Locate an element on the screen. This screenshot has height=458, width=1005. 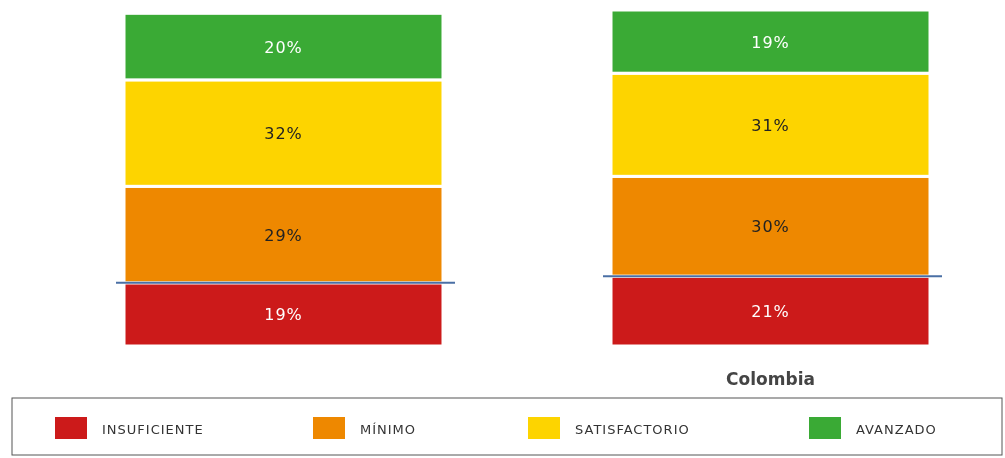
legend-label: SATISFACTORIO is located at coordinates (632, 429).